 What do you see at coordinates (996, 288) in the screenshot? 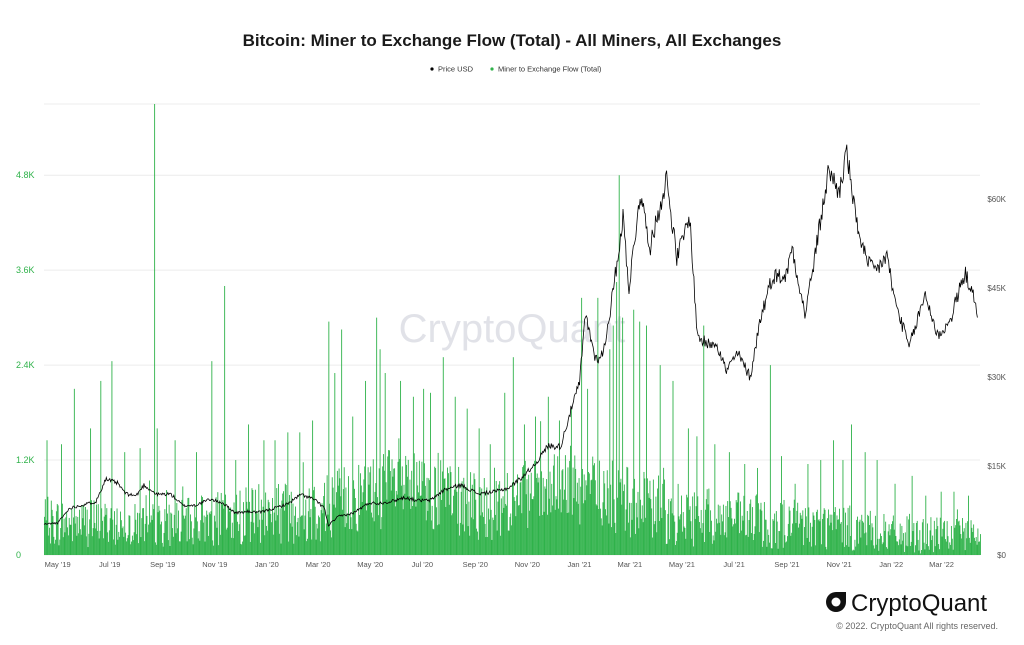
I see `y-right-tick: $45K` at bounding box center [996, 288].